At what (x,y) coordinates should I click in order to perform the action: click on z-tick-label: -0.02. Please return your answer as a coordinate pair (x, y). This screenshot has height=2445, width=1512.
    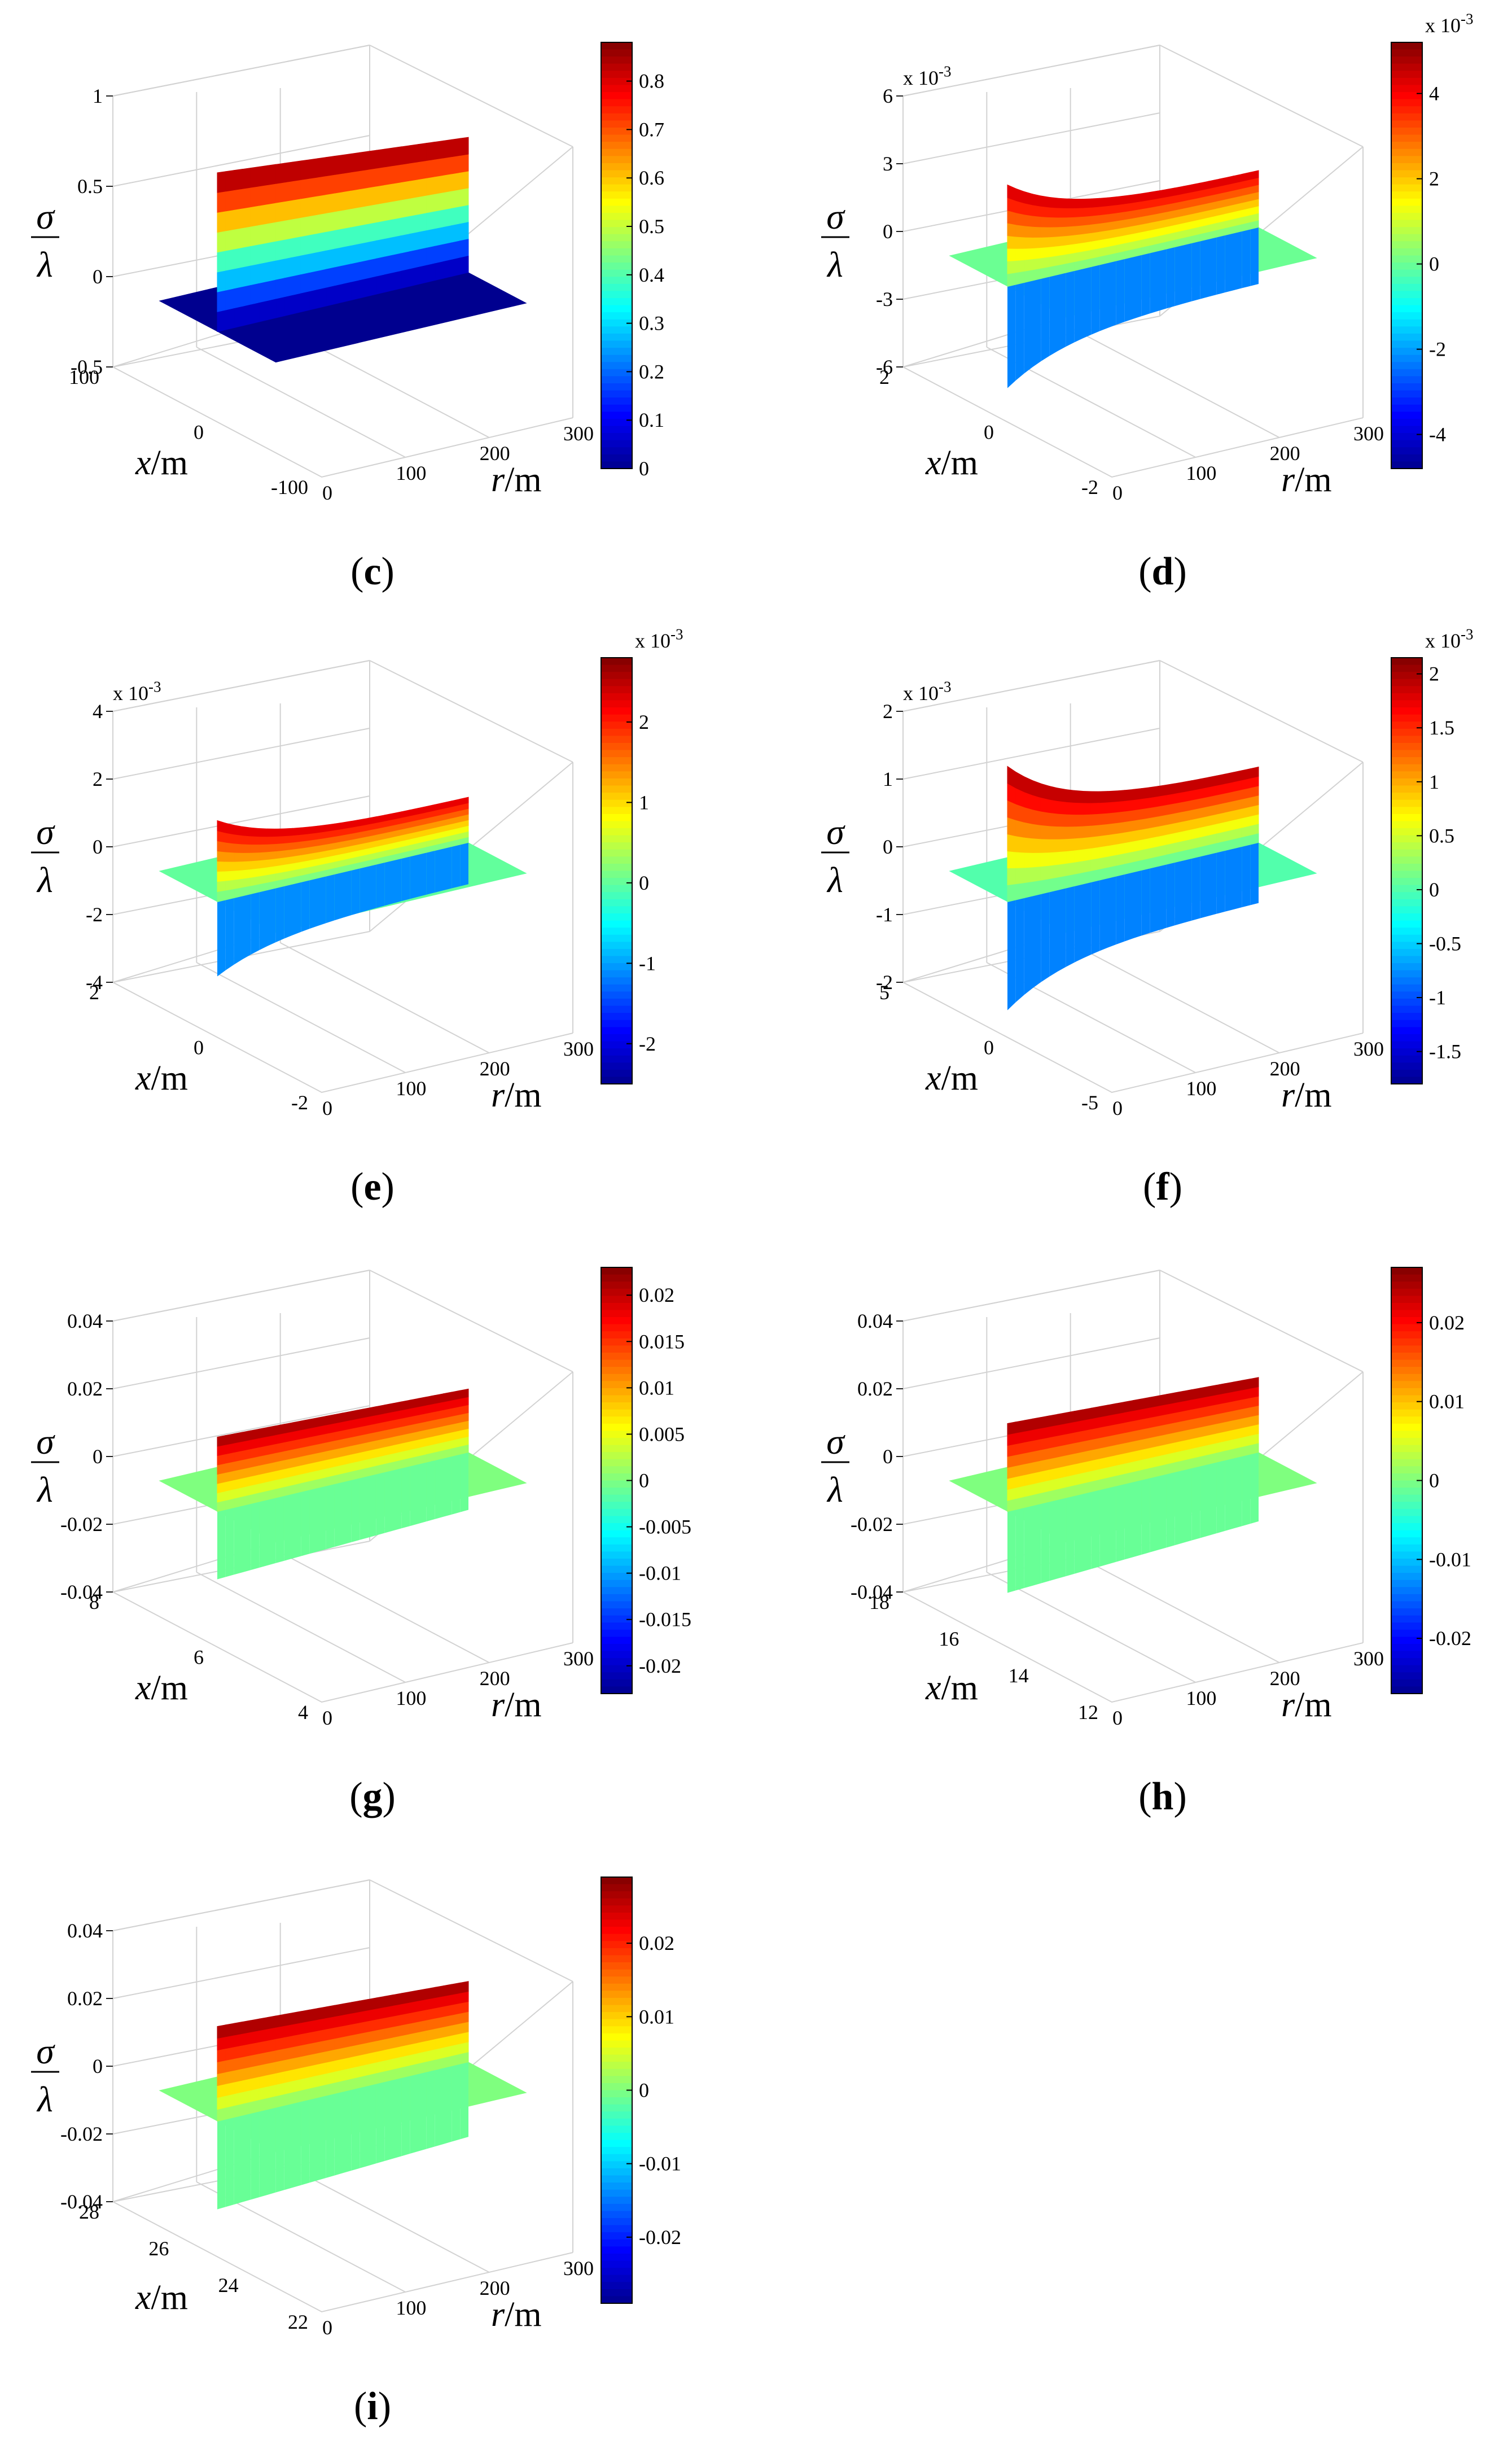
    Looking at the image, I should click on (81, 1525).